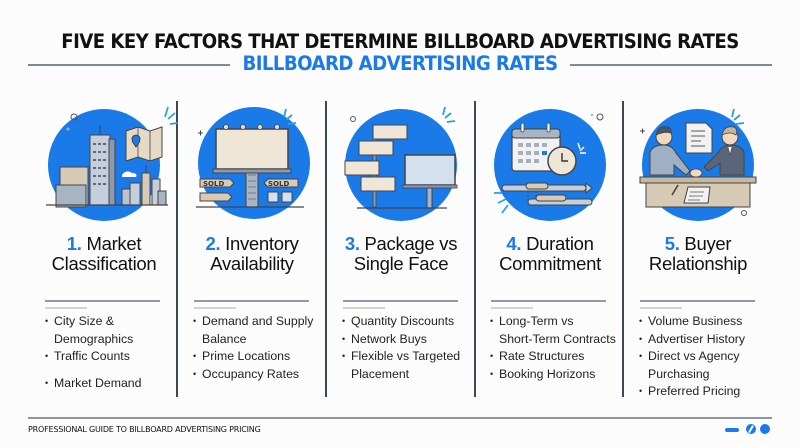  Describe the element at coordinates (692, 322) in the screenshot. I see `bullet-item: Volume Business` at that location.